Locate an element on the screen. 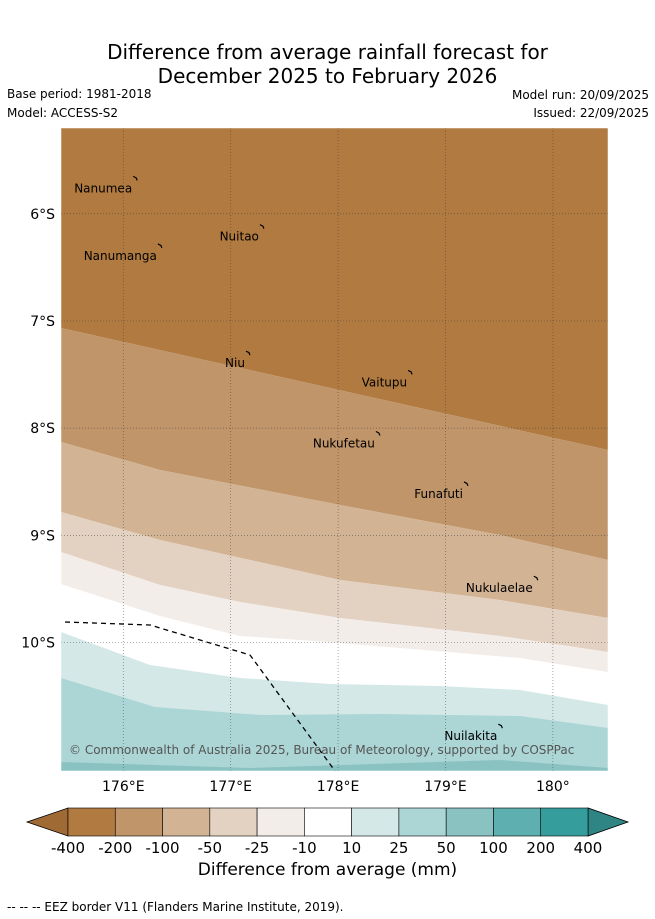 The width and height of the screenshot is (655, 919). colorbar-tick-8: 50 is located at coordinates (446, 848).